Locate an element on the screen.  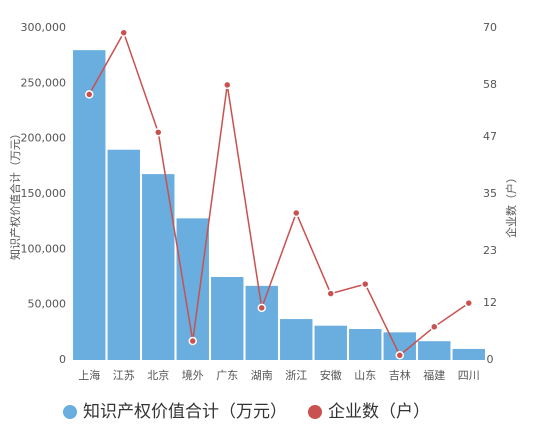
x-tick-label: 广东 is located at coordinates (227, 375).